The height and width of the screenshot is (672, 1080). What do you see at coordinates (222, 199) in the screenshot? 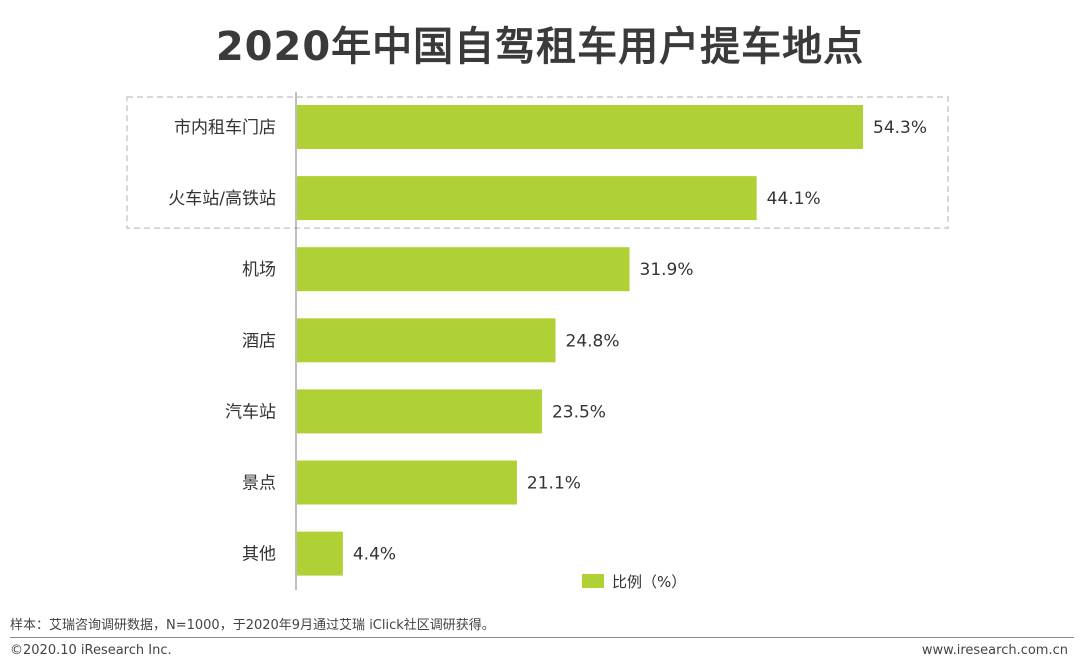
I see `category-label: 火车站/高铁站` at bounding box center [222, 199].